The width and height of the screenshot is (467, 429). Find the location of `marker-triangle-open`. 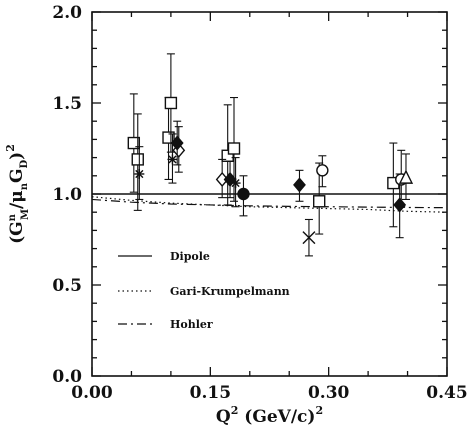

marker-triangle-open is located at coordinates (406, 176).